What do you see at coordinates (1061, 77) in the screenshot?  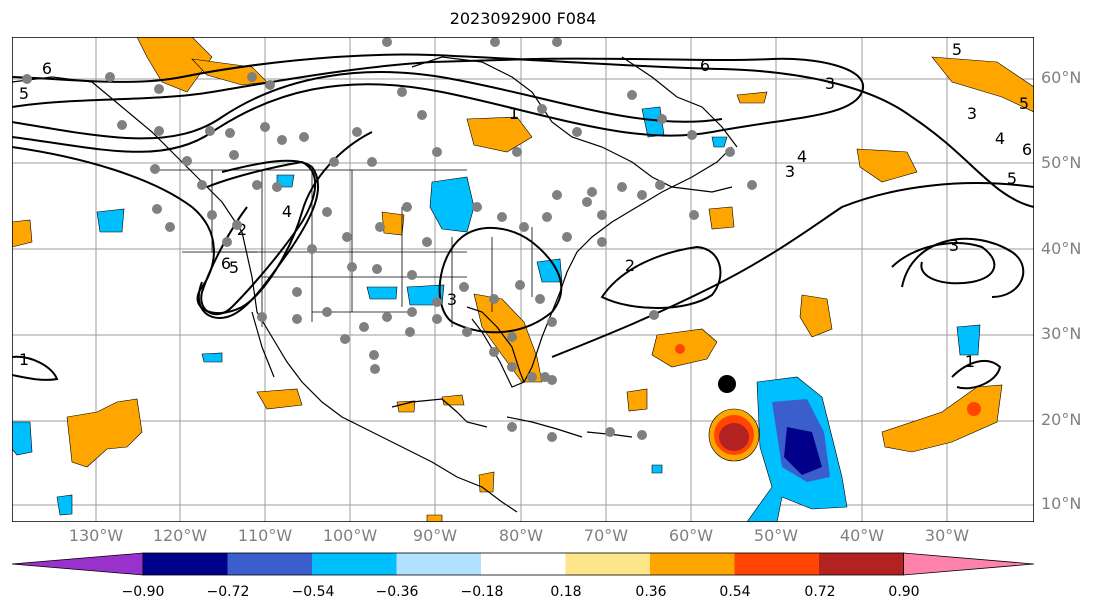 I see `lat-label: 60°N` at bounding box center [1061, 77].